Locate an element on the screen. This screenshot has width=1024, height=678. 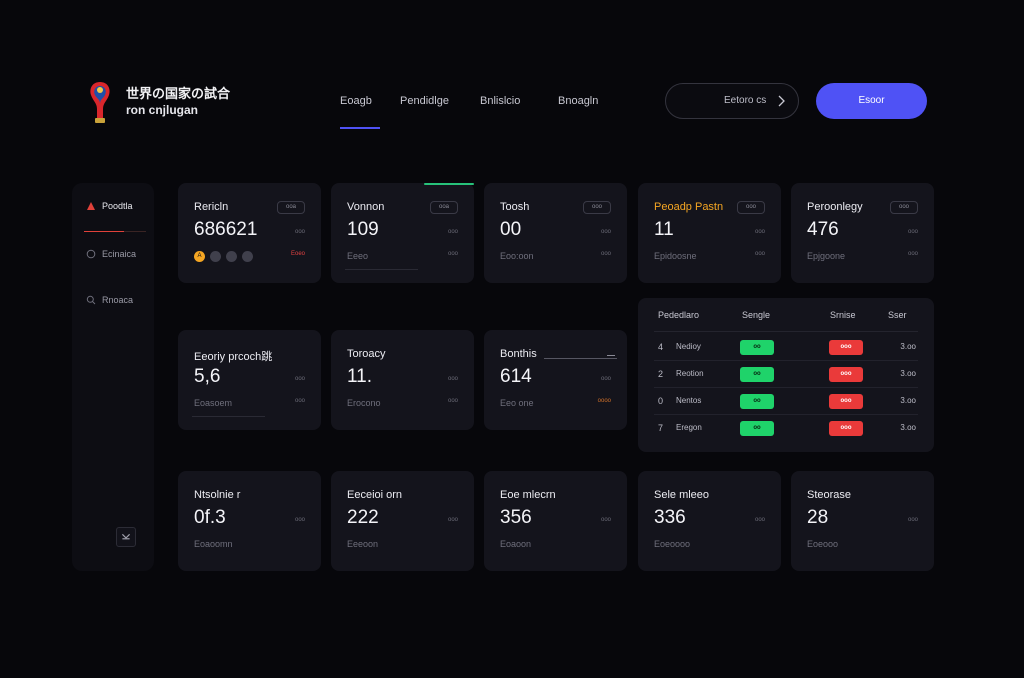
stat-card: Peroonlegy 476 ooo ooo ooo Epjgoone is located at coordinates (862, 233).